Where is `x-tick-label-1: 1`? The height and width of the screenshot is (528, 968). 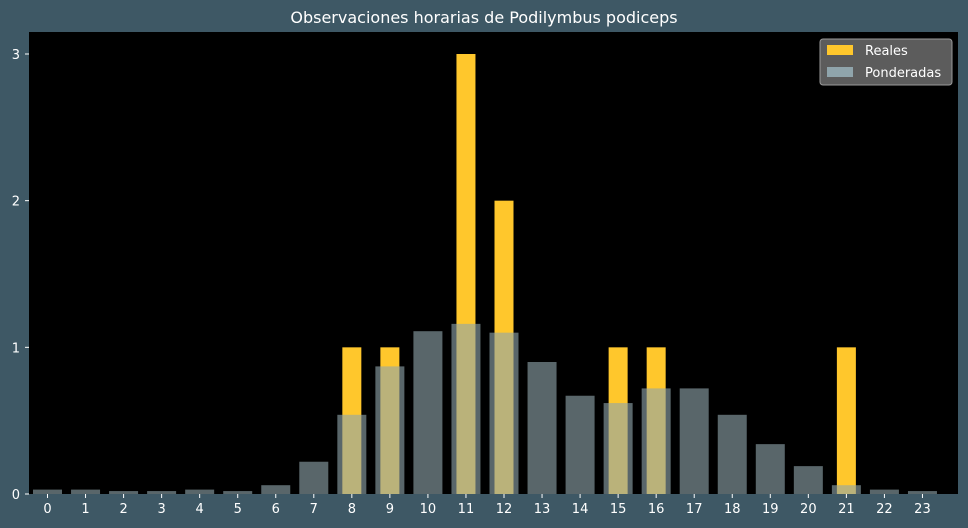 x-tick-label-1: 1 is located at coordinates (85, 509).